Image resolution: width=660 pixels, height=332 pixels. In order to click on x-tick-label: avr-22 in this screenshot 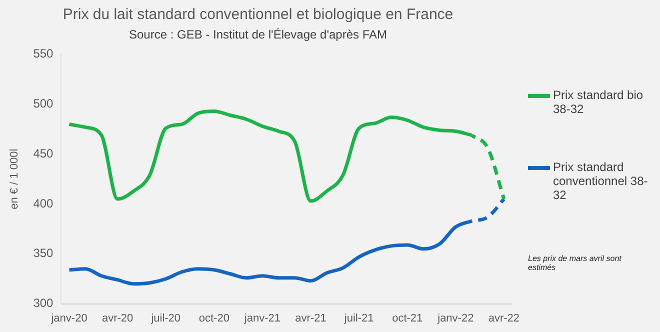, I will do `click(504, 318)`.